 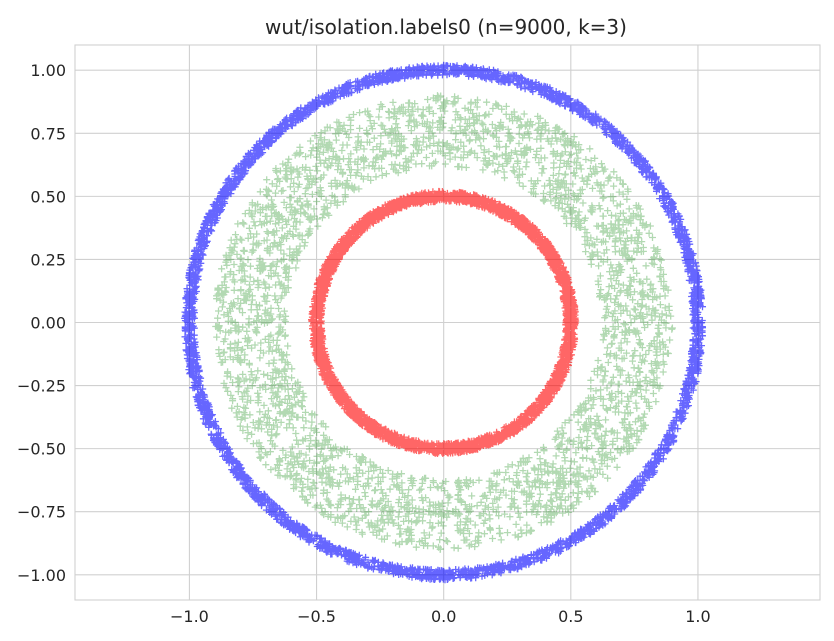 What do you see at coordinates (48, 196) in the screenshot?
I see `y-tick-label: 0.50` at bounding box center [48, 196].